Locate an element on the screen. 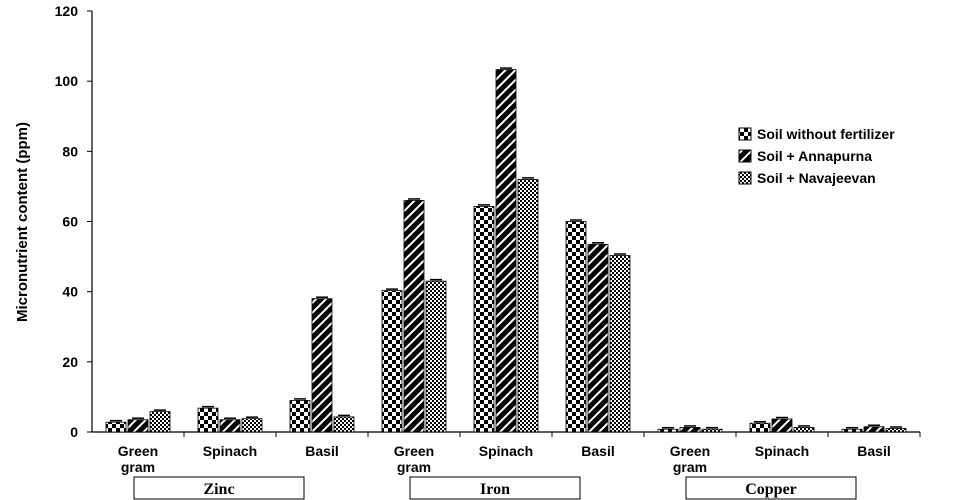 Image resolution: width=964 pixels, height=500 pixels. group-label: Iron is located at coordinates (495, 489).